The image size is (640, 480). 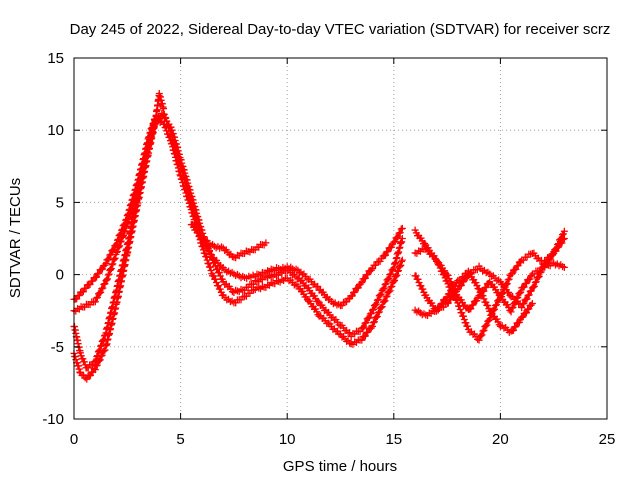 What do you see at coordinates (393, 439) in the screenshot?
I see `x-tick-label: 15` at bounding box center [393, 439].